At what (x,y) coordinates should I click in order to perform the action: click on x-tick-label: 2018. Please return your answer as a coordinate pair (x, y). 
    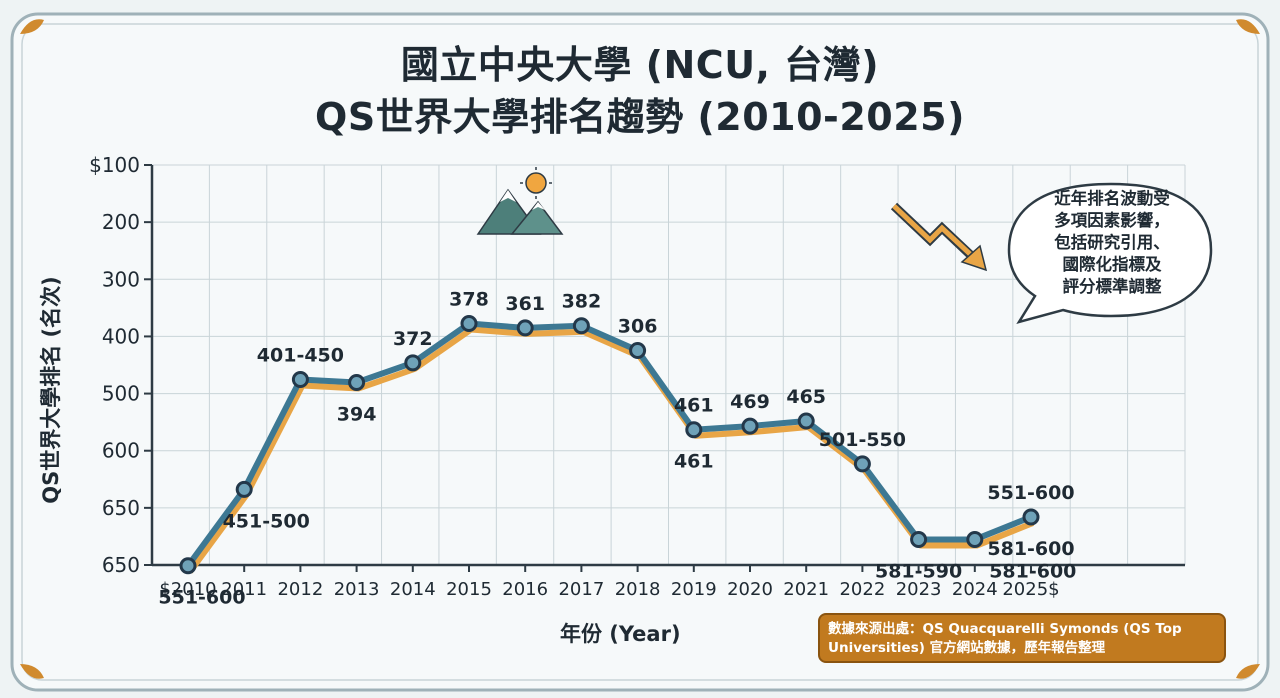
    Looking at the image, I should click on (638, 589).